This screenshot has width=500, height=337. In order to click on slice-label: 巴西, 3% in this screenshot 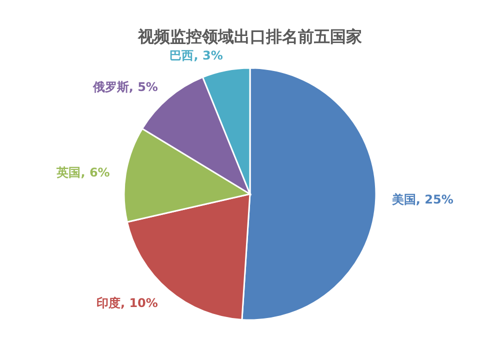, I will do `click(196, 55)`.